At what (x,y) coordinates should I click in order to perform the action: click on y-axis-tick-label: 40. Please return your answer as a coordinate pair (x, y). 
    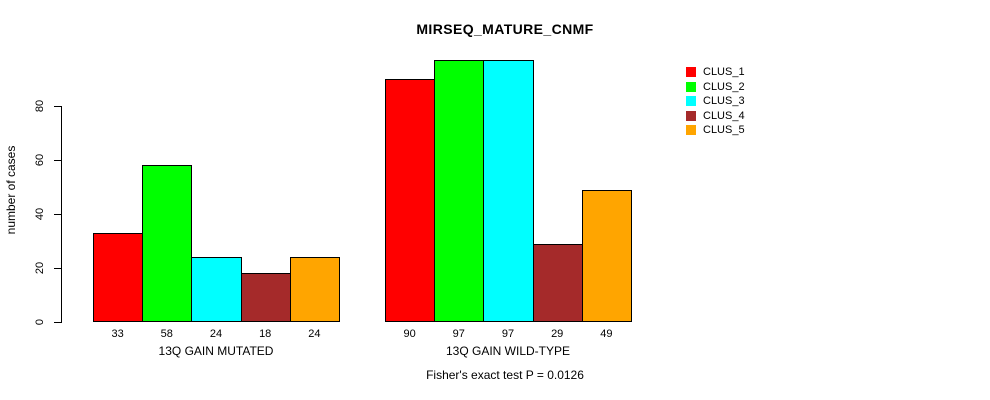
    Looking at the image, I should click on (40, 214).